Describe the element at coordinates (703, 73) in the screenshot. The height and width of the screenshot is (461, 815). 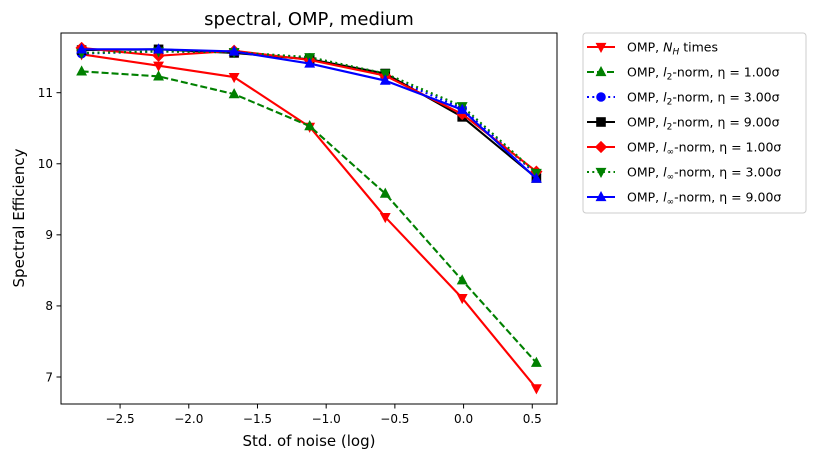
I see `legend-label: OMP, l2-norm, η = 1.00σ` at that location.